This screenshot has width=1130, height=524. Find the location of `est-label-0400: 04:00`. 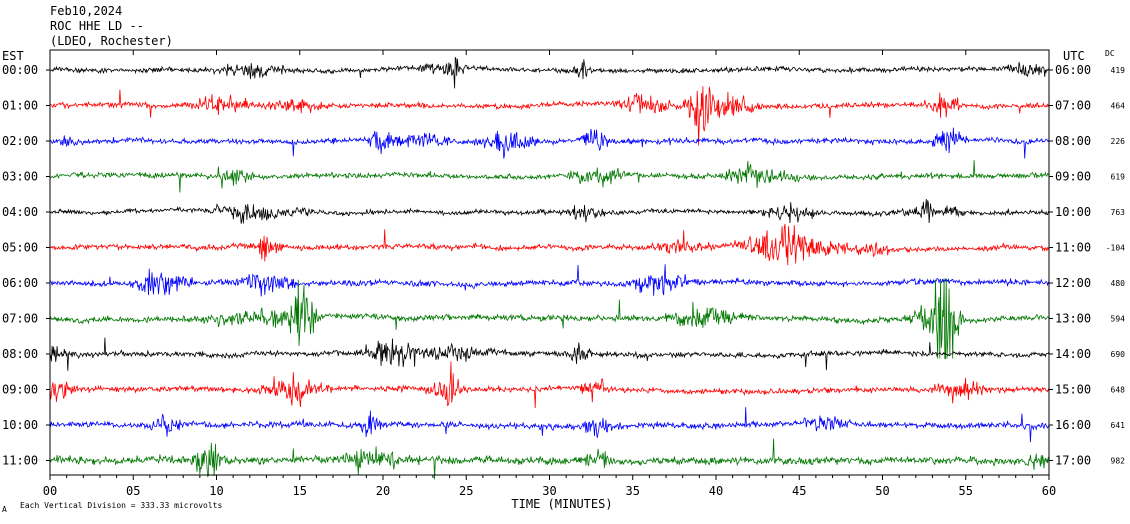

est-label-0400: 04:00 is located at coordinates (20, 212).